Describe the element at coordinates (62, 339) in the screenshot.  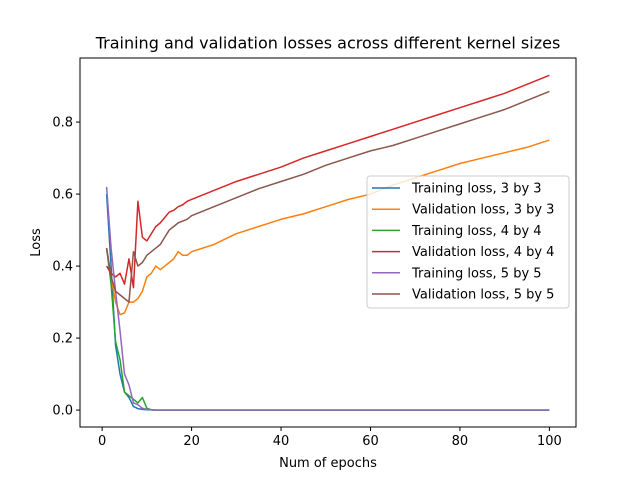
I see `y-tick-label: 0.2` at that location.